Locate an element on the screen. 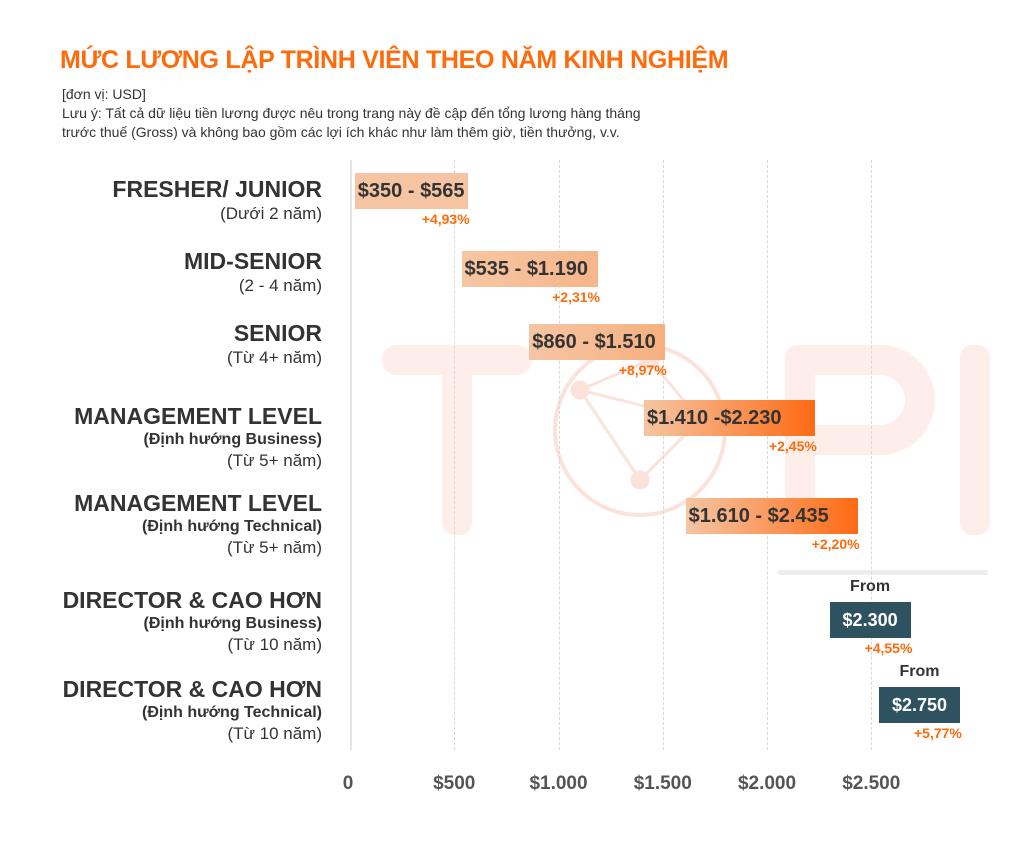 The height and width of the screenshot is (845, 1024). growth-label: +4,55% is located at coordinates (888, 648).